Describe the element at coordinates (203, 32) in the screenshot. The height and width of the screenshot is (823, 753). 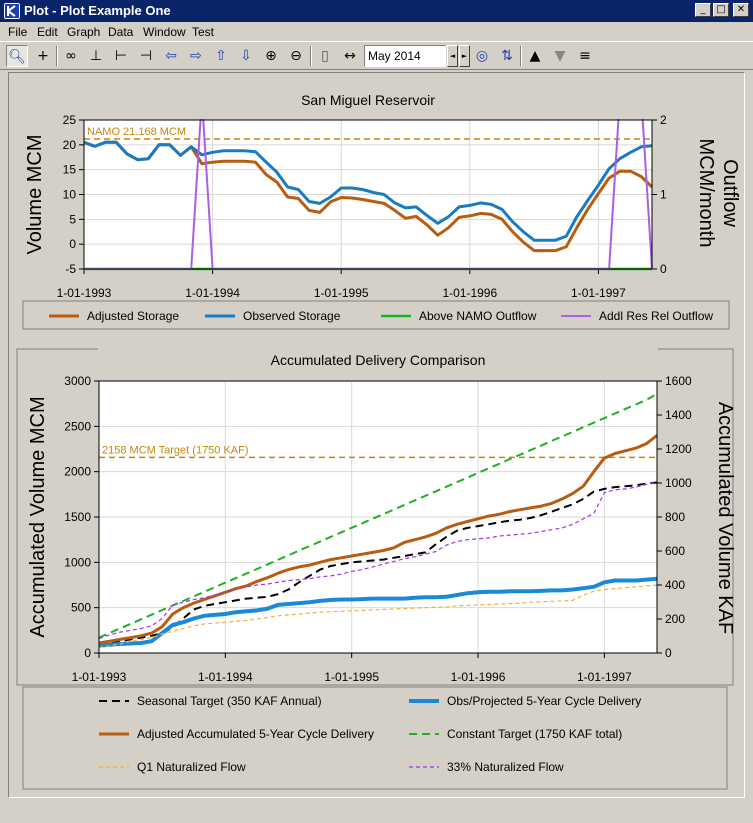
I see `menu-test: Test` at that location.